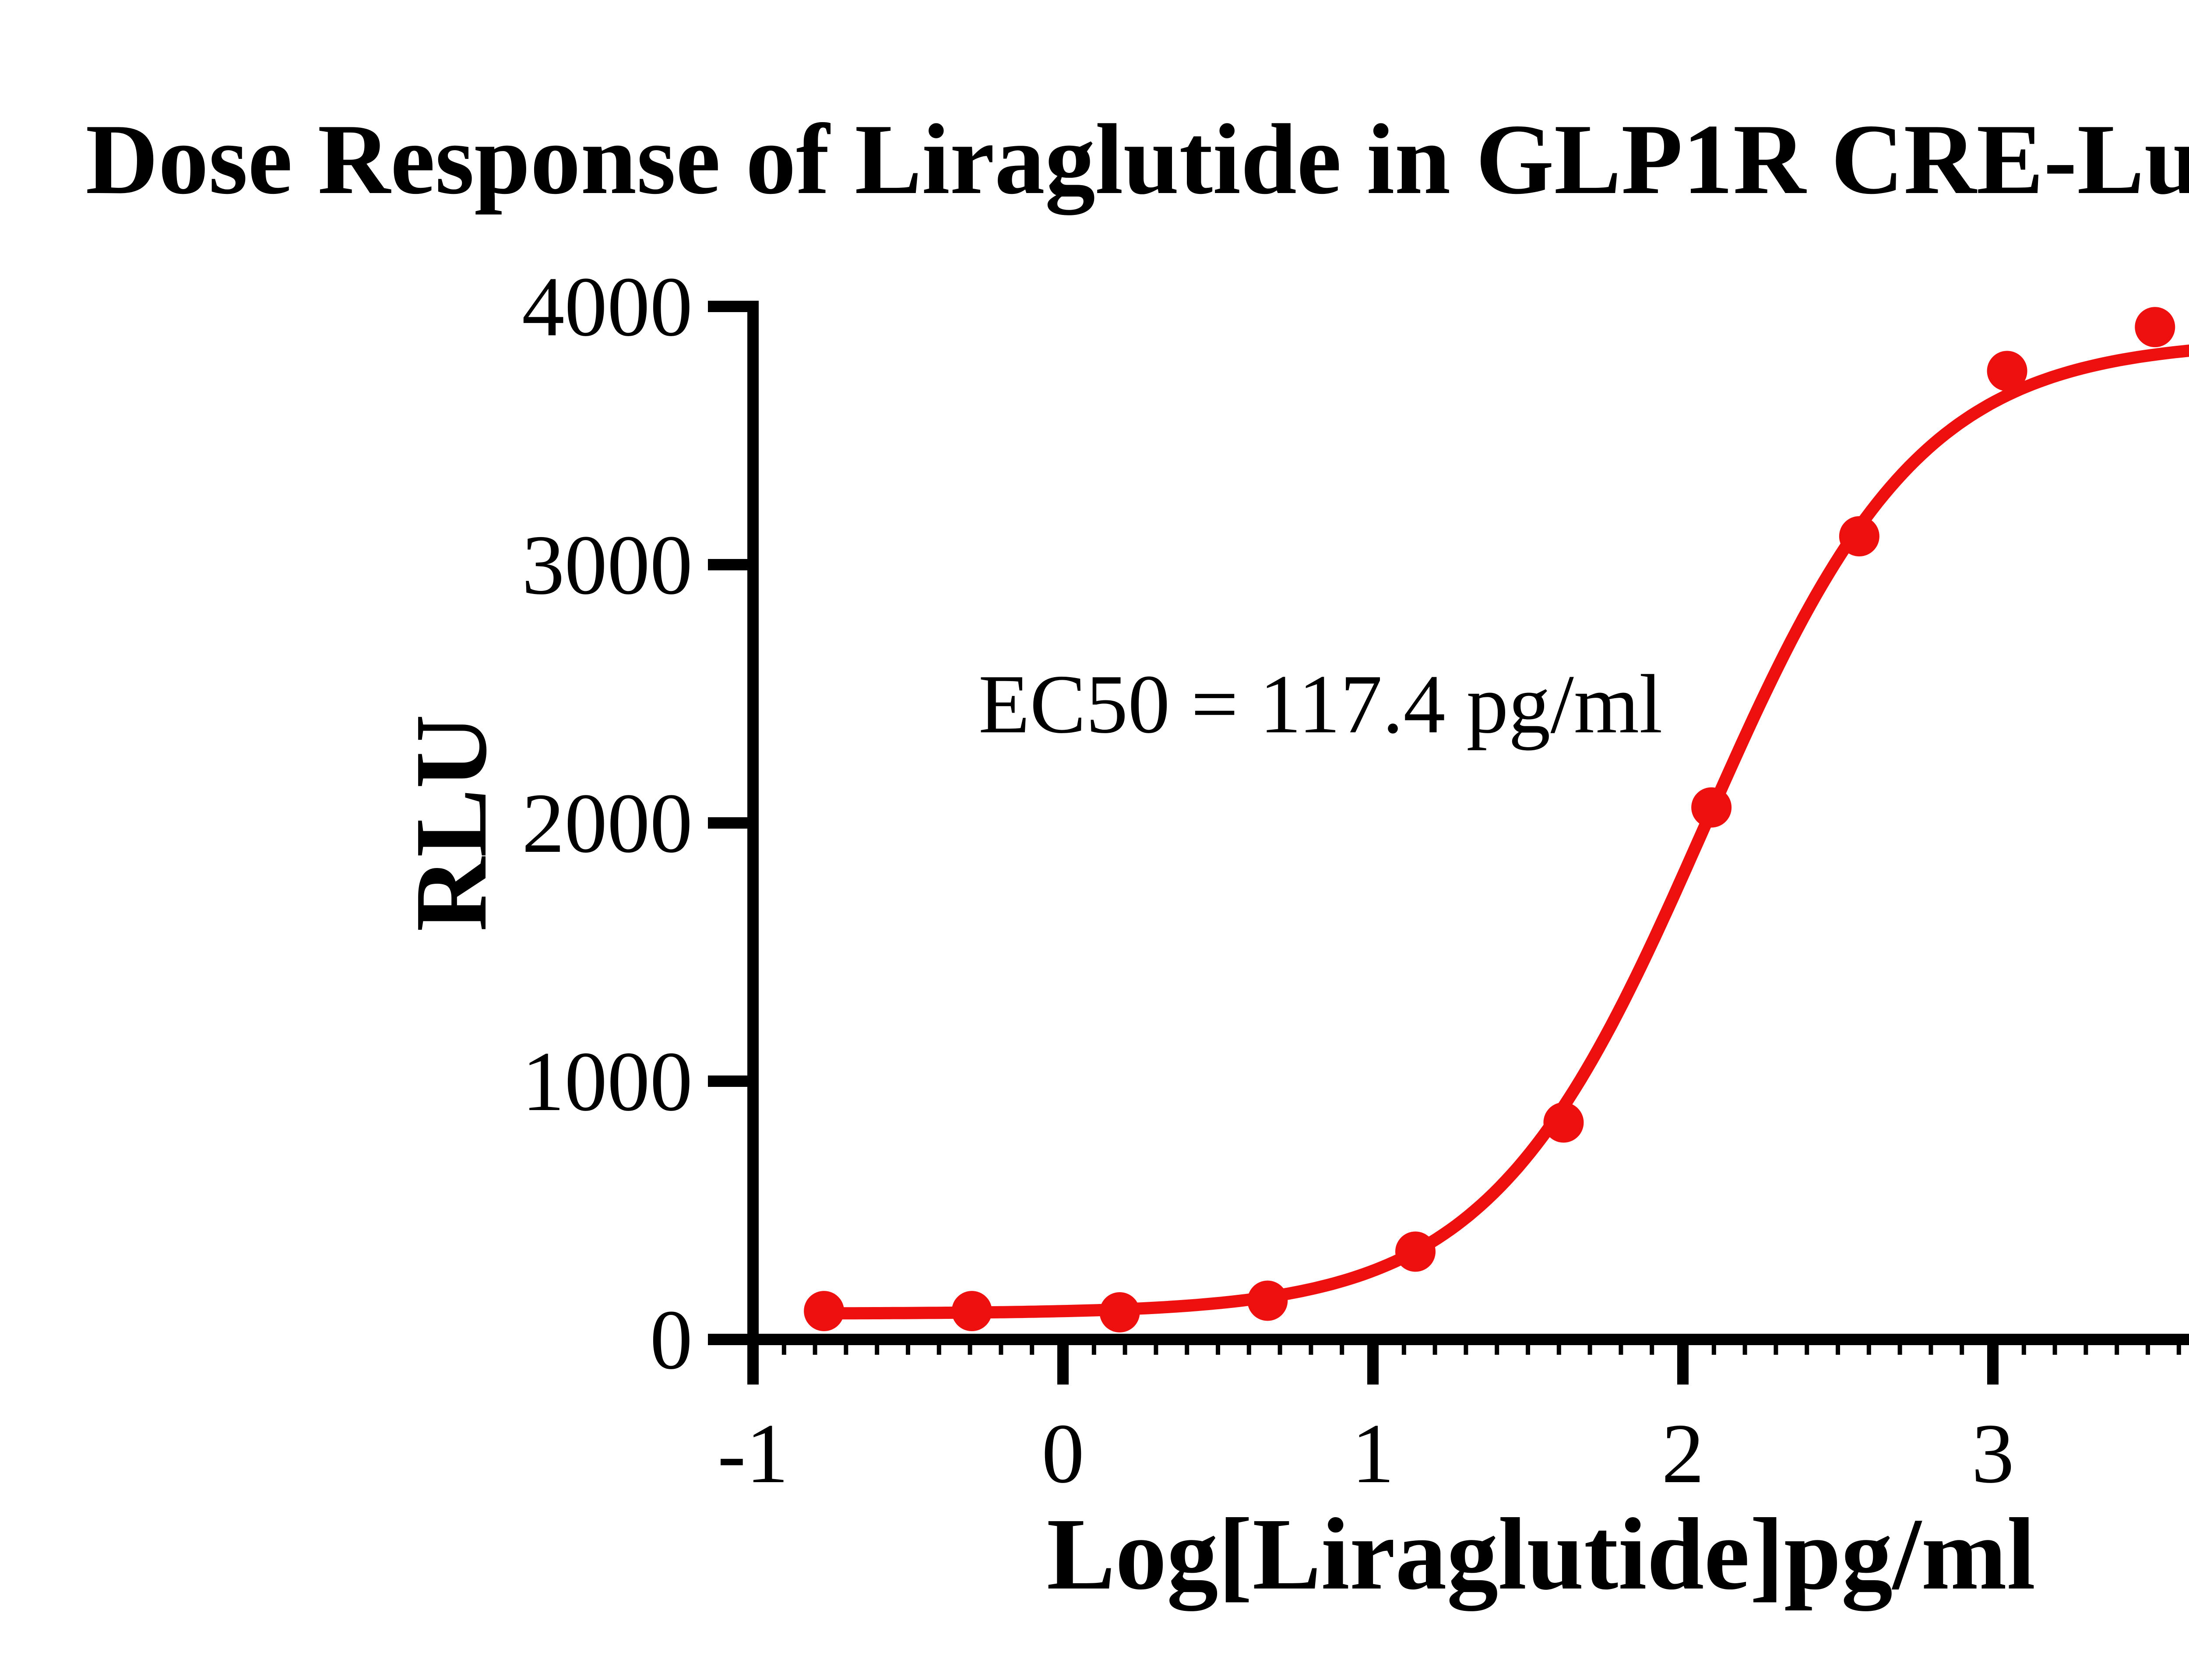 The image size is (2189, 1680). What do you see at coordinates (1063, 1453) in the screenshot?
I see `x-tick-label: 0` at bounding box center [1063, 1453].